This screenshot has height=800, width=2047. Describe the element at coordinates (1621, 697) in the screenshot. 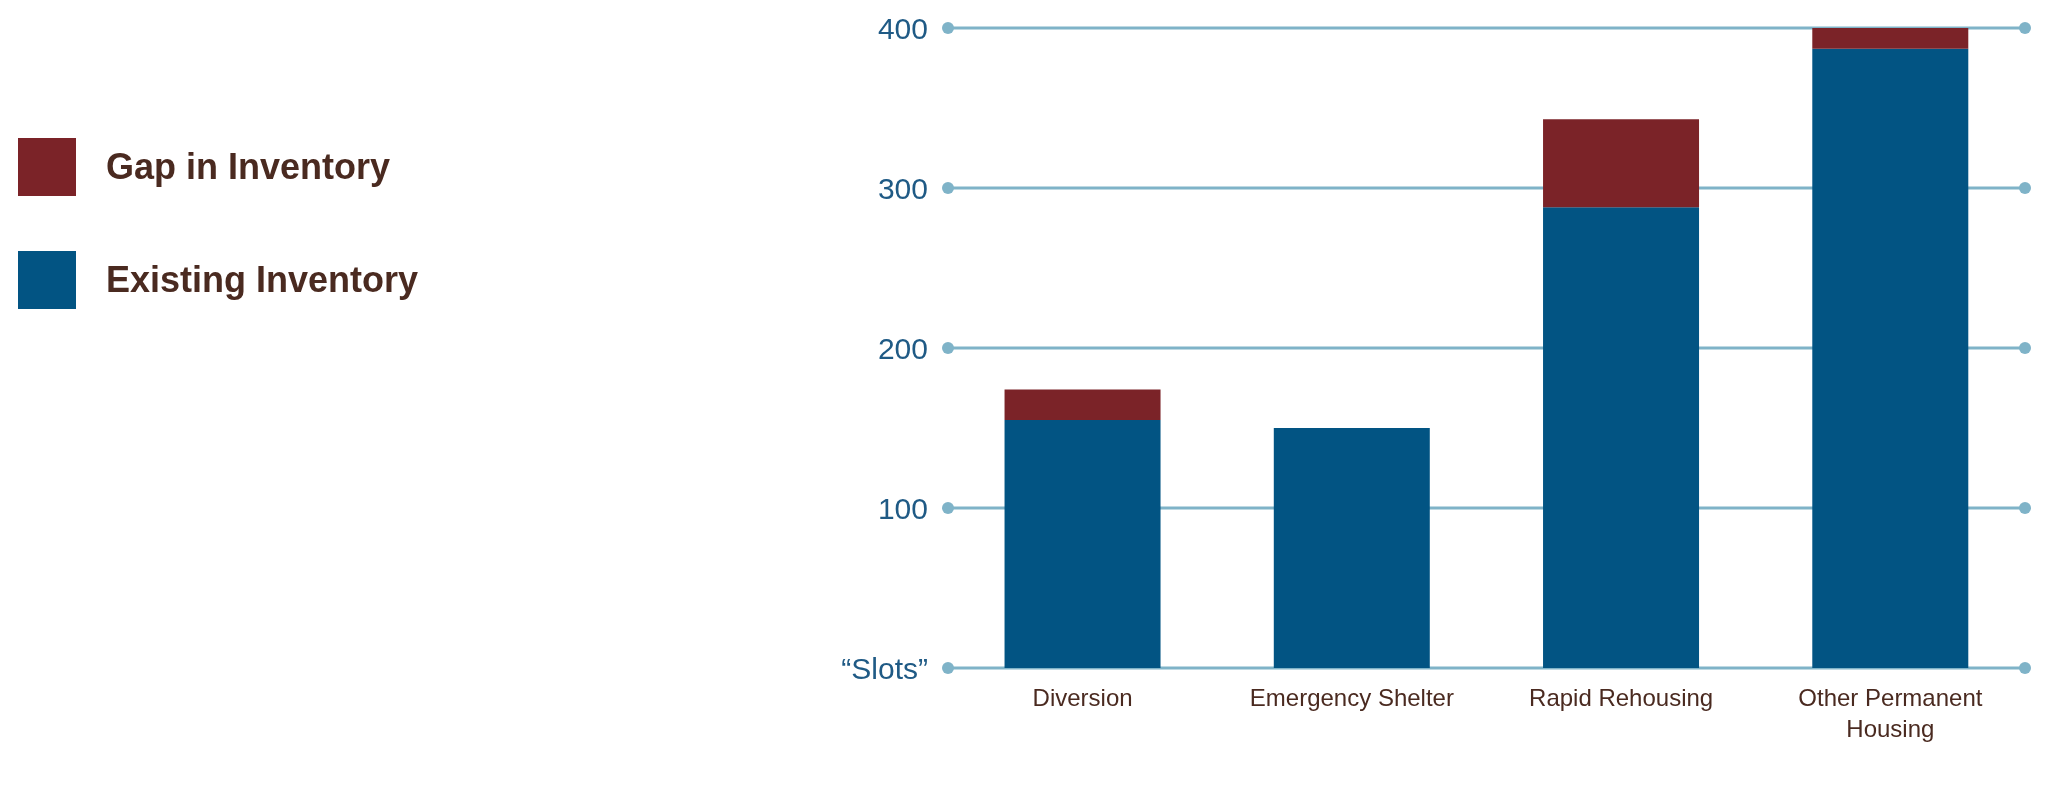

I see `x-tick-label: Rapid Rehousing` at that location.